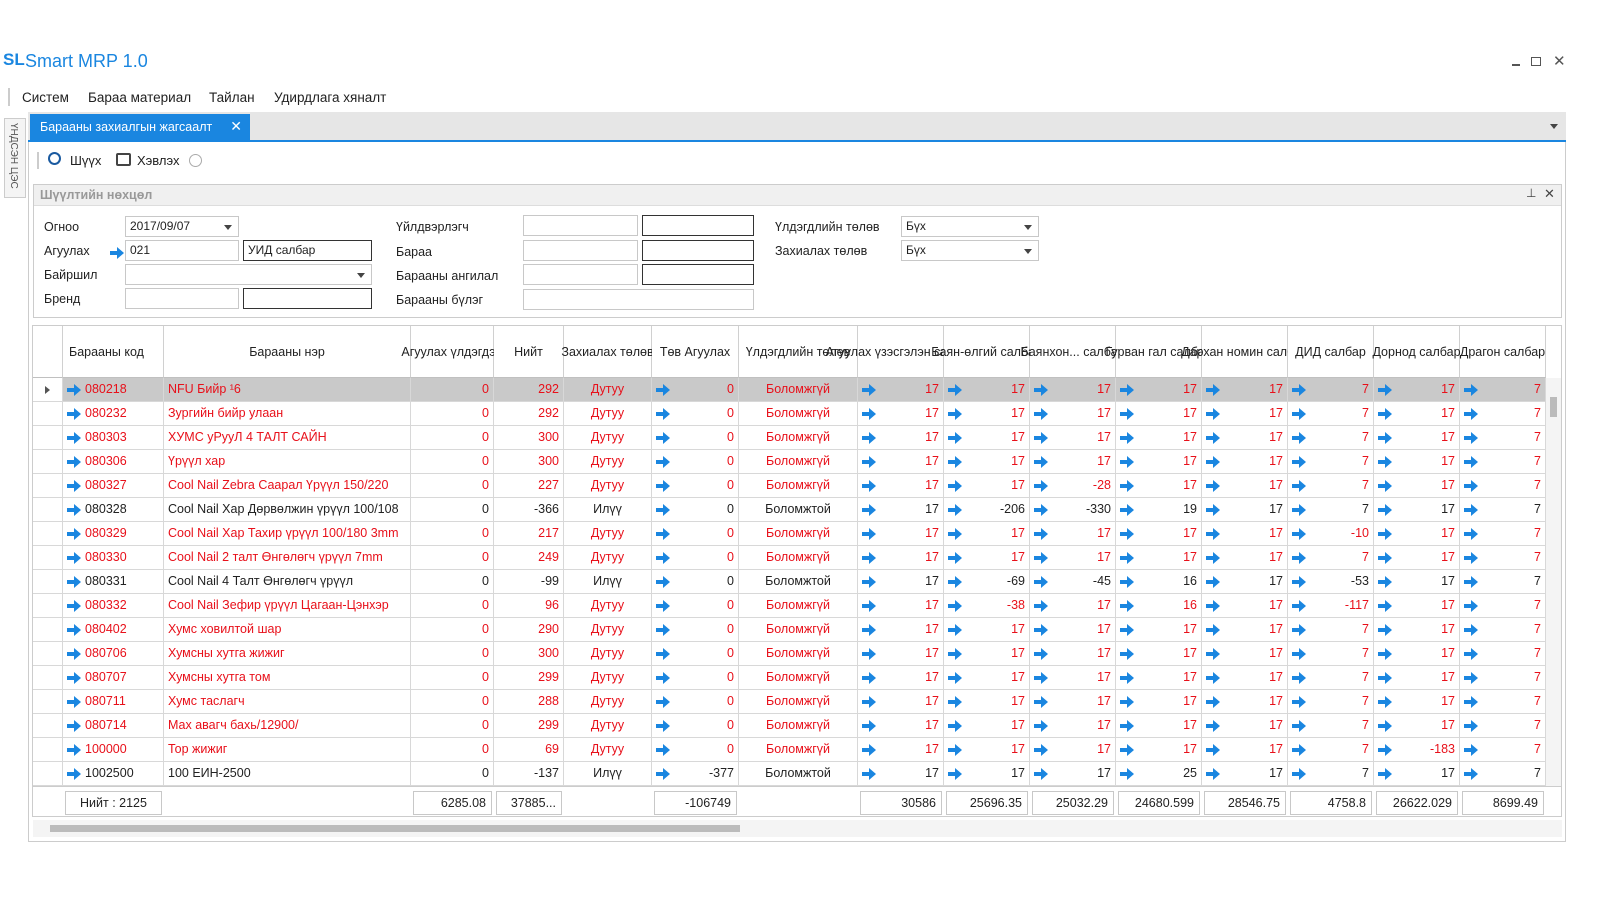 Image resolution: width=1600 pixels, height=900 pixels. Describe the element at coordinates (307, 298) in the screenshot. I see `brand-name` at that location.